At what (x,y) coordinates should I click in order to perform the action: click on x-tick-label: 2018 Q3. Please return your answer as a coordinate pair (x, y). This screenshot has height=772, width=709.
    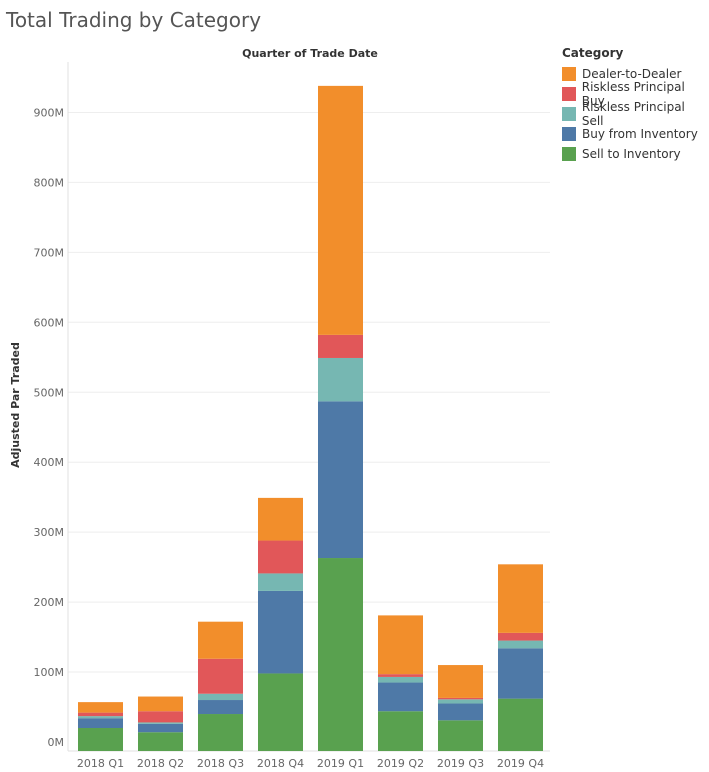
    Looking at the image, I should click on (220, 763).